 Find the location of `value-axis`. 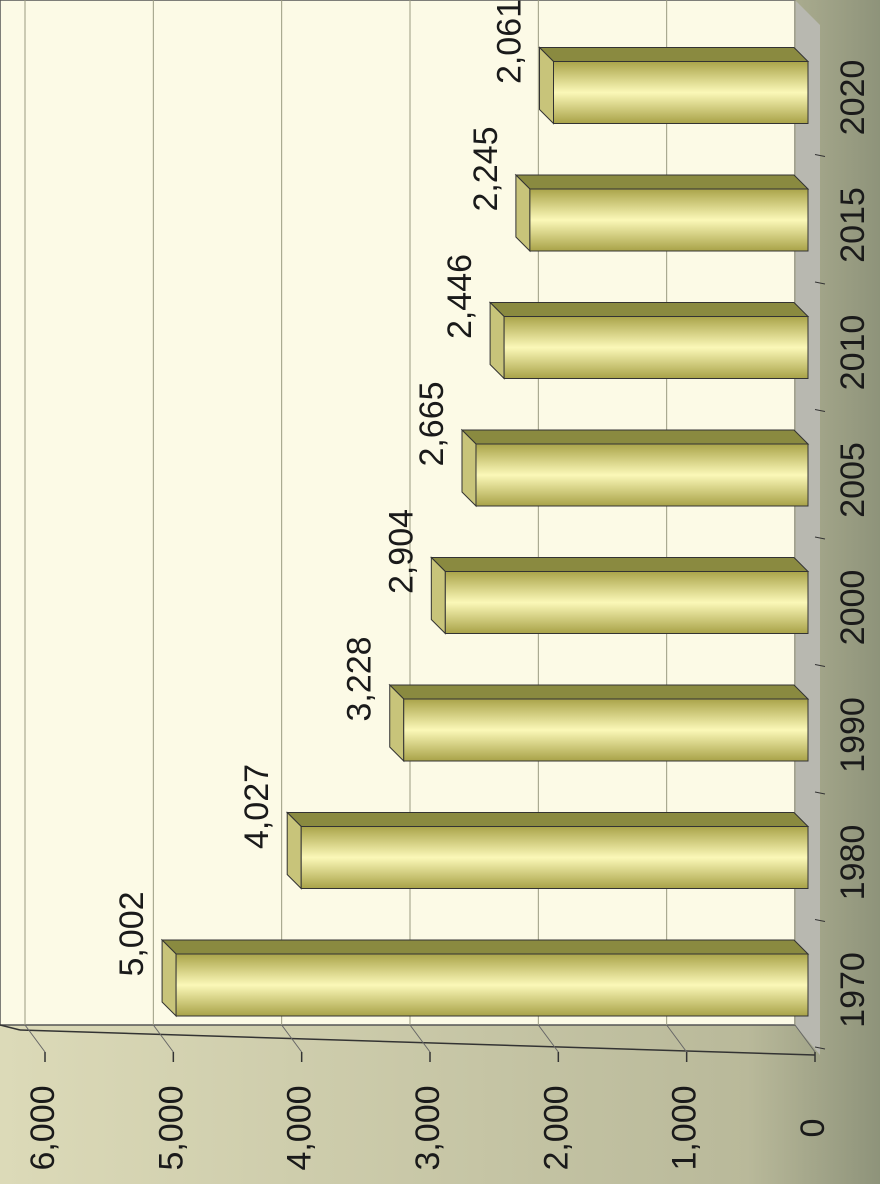

value-axis is located at coordinates (417, 1042).